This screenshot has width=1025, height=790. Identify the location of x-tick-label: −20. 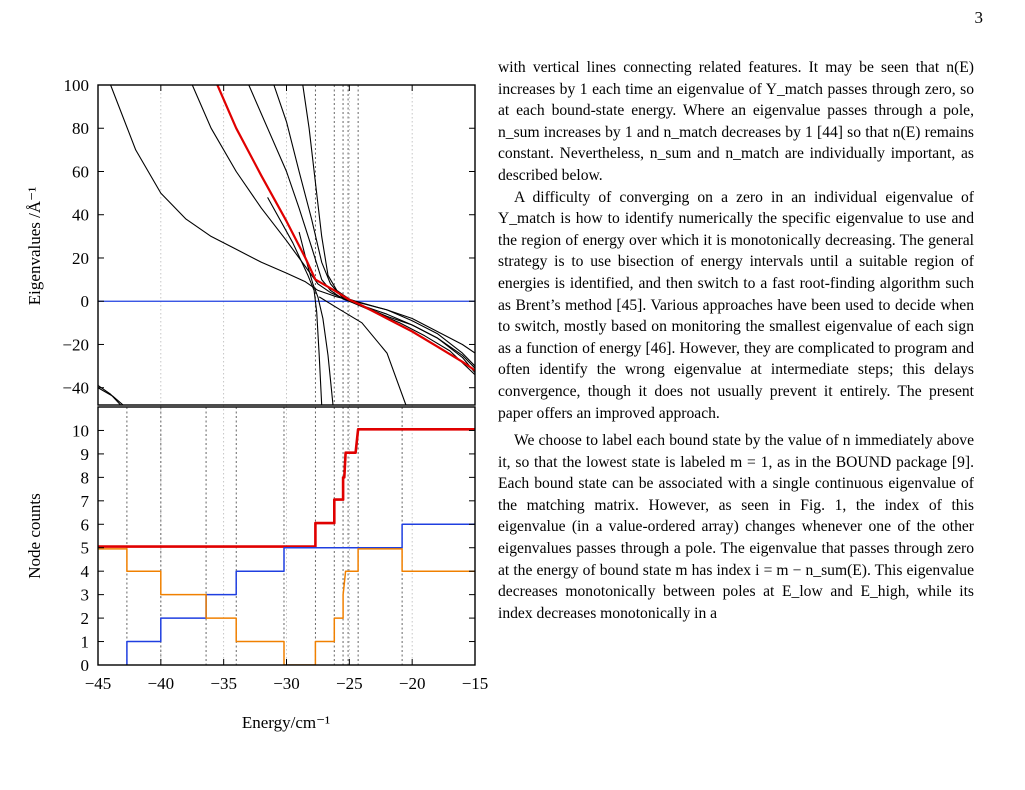
(412, 683).